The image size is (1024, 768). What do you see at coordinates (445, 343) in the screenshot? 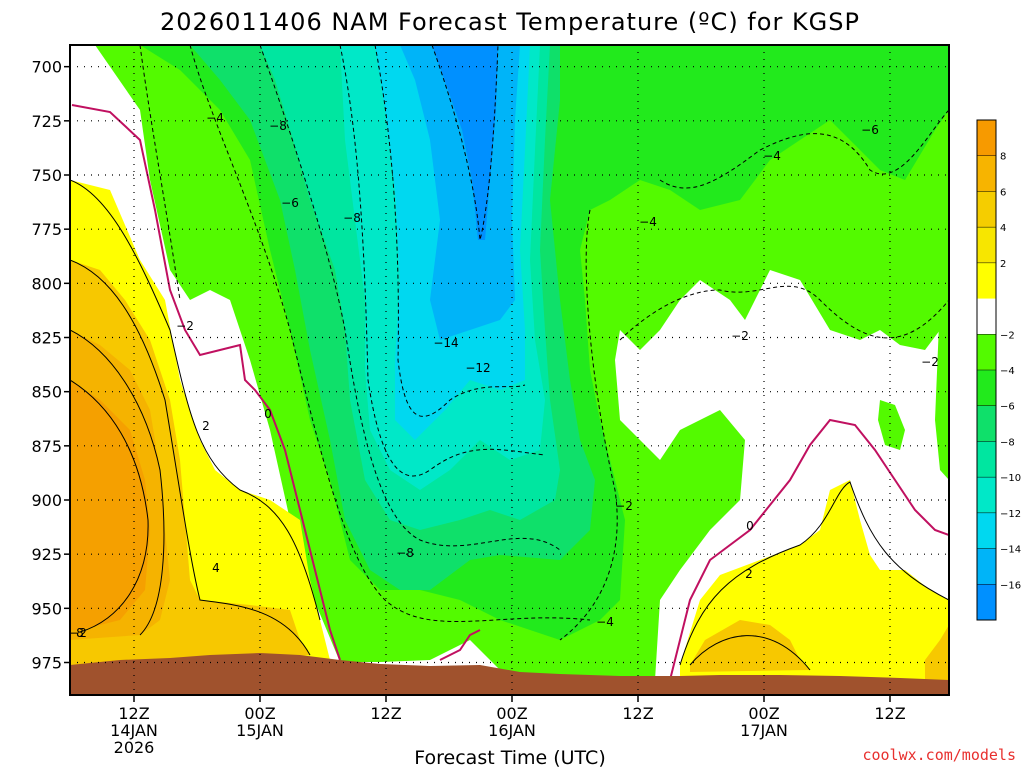
I see `contour-label: −14` at bounding box center [445, 343].